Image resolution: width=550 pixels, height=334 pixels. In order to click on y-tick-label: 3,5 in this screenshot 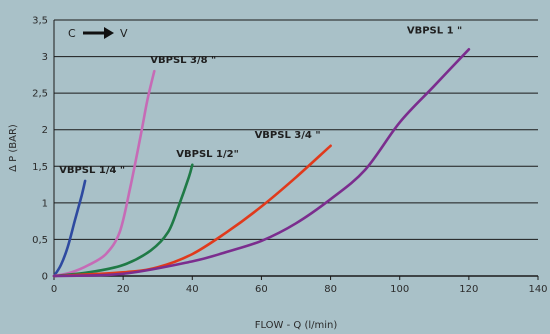, I will do `click(40, 21)`.